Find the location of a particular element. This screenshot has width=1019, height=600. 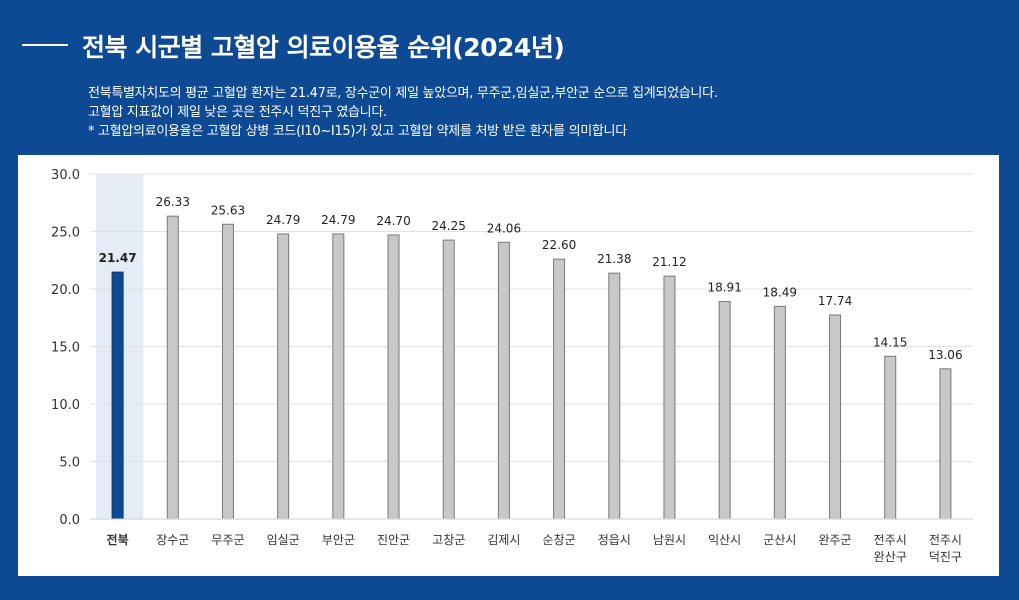

data-label: 24.06 is located at coordinates (504, 228).